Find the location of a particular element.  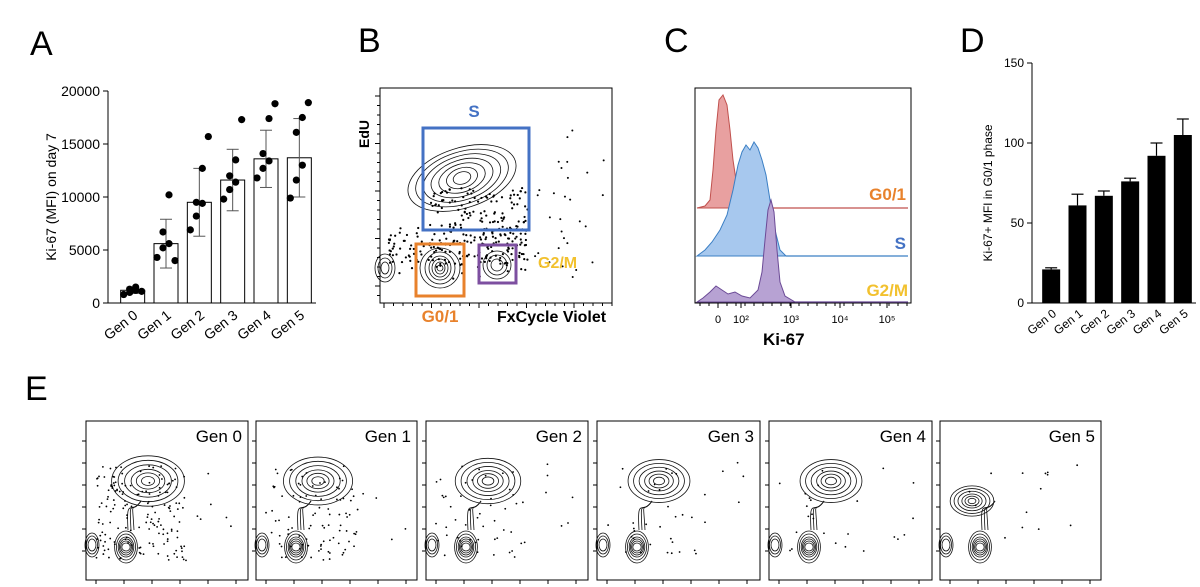

panel-c-chart: Ki-67 0 10² 10³ 10⁴ 10⁵ G0/1 S G2/M is located at coordinates (803, 218).